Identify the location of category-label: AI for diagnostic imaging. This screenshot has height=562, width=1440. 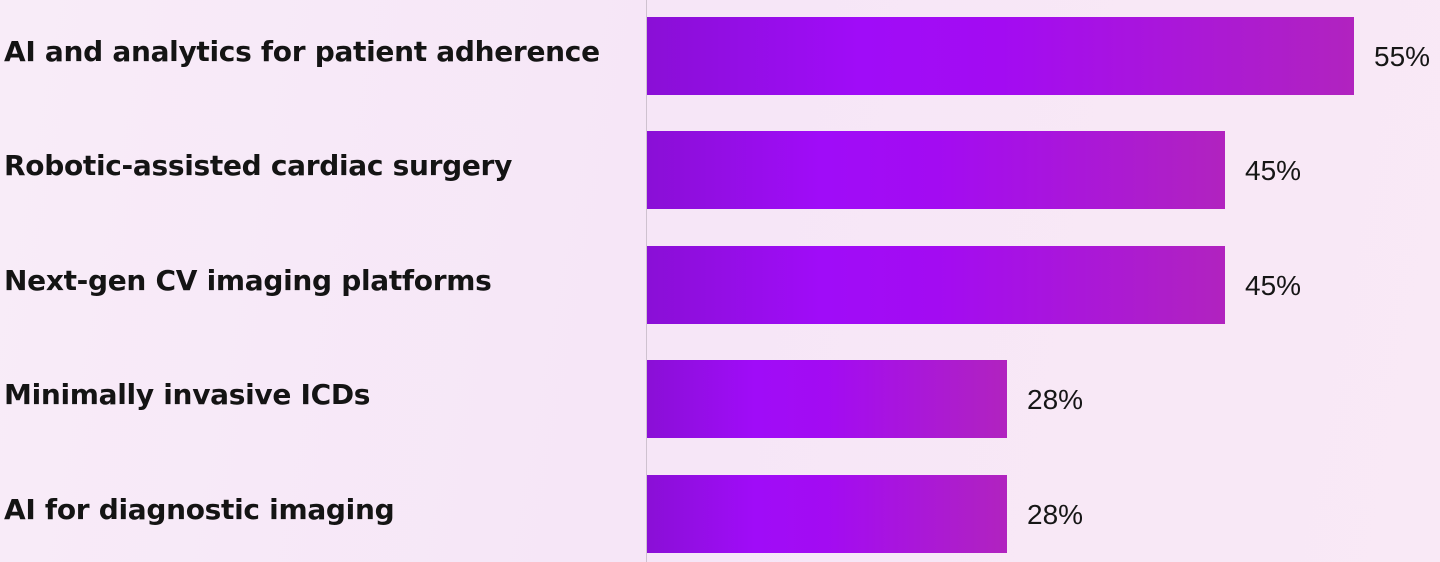
(199, 509).